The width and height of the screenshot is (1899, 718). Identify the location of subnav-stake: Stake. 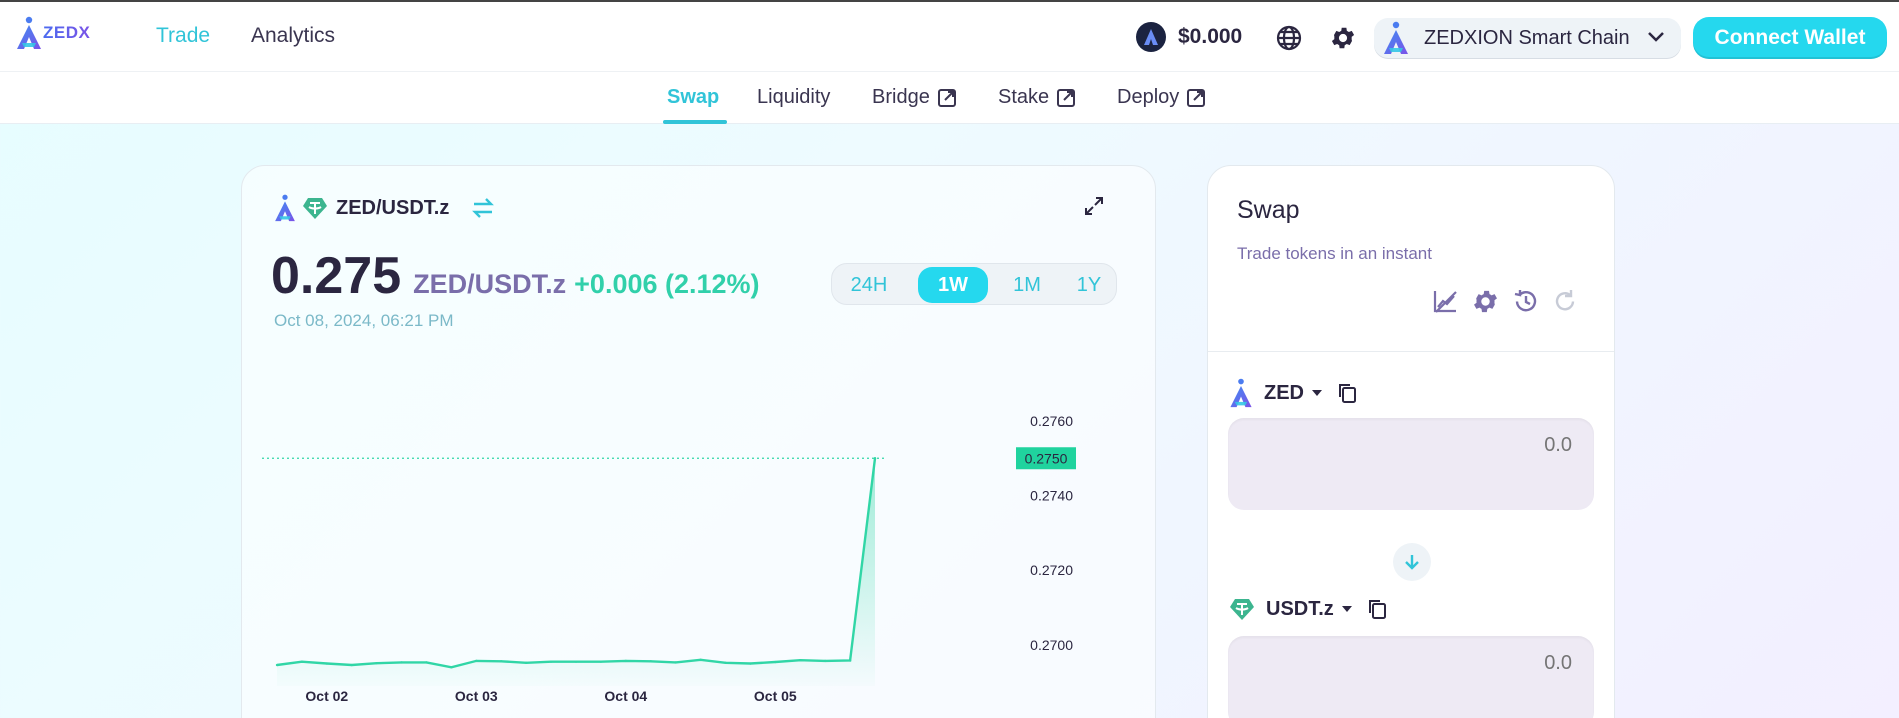
(1037, 97).